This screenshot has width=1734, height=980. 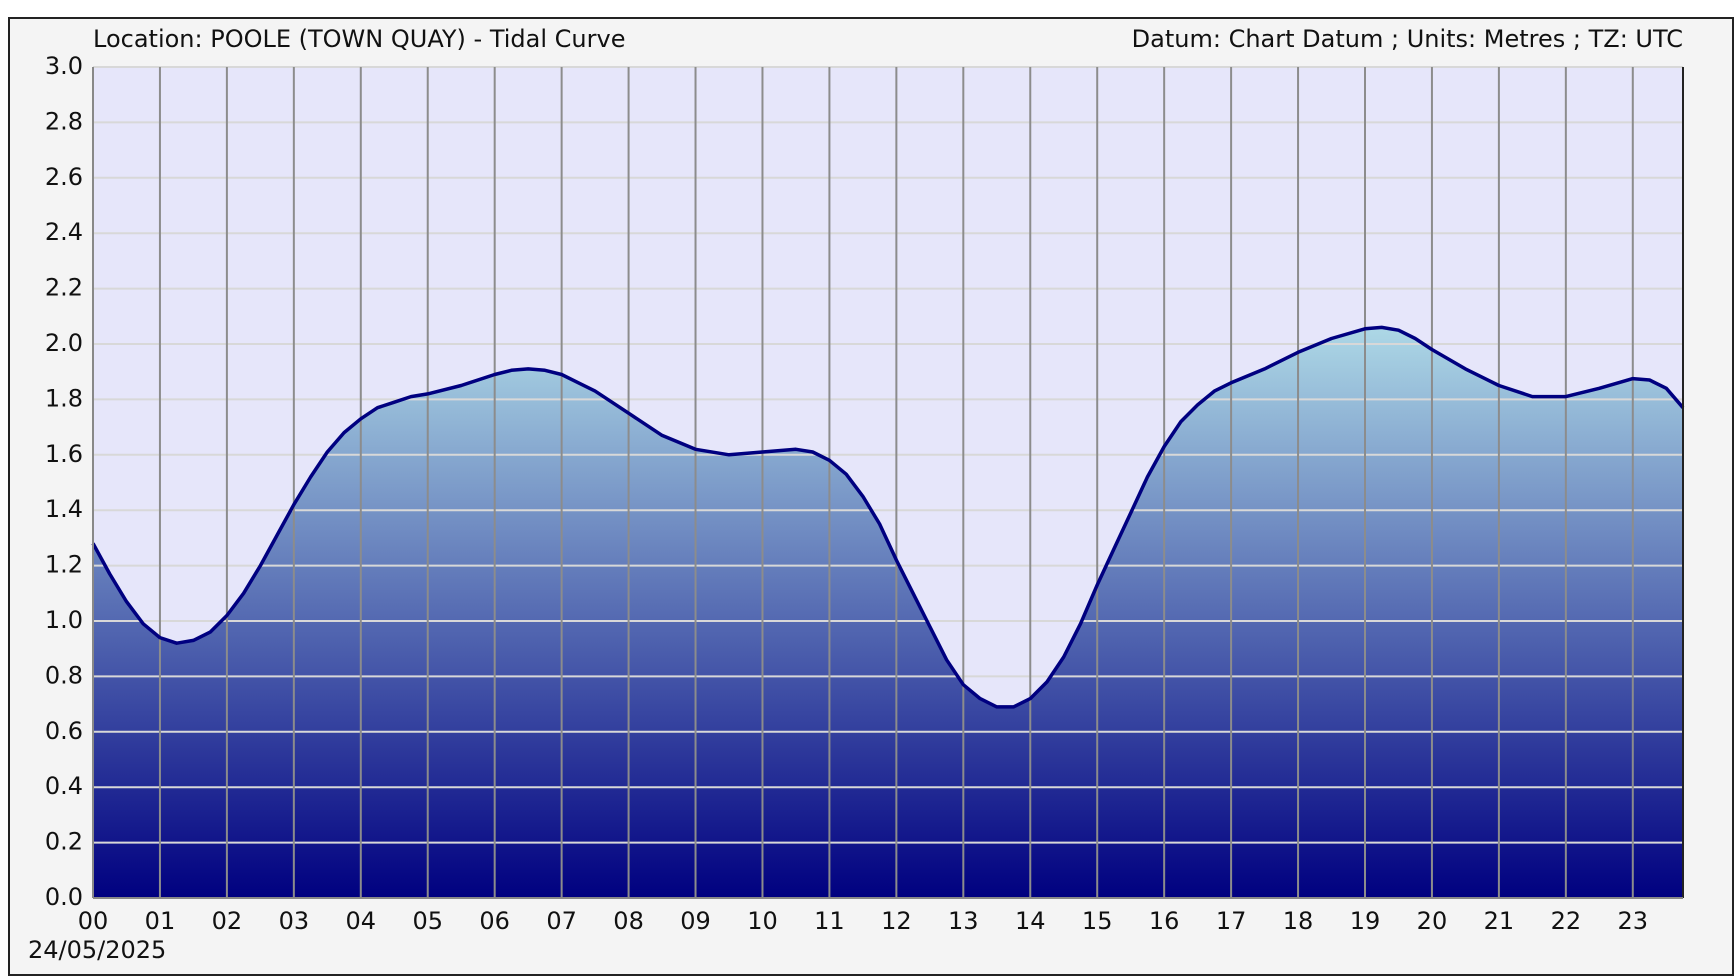 I want to click on y-tick-label: 0.4, so click(x=64, y=786).